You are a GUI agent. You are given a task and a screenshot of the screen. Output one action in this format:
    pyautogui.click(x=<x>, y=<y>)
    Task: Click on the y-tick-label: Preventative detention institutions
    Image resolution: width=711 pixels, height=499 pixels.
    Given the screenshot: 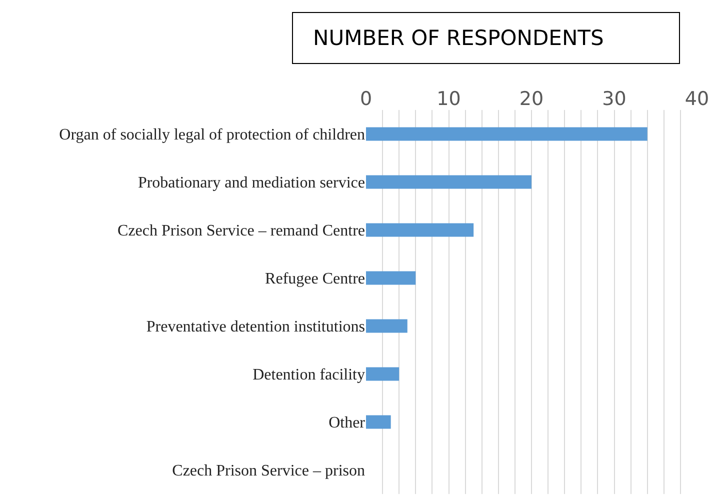 What is the action you would take?
    pyautogui.click(x=255, y=327)
    